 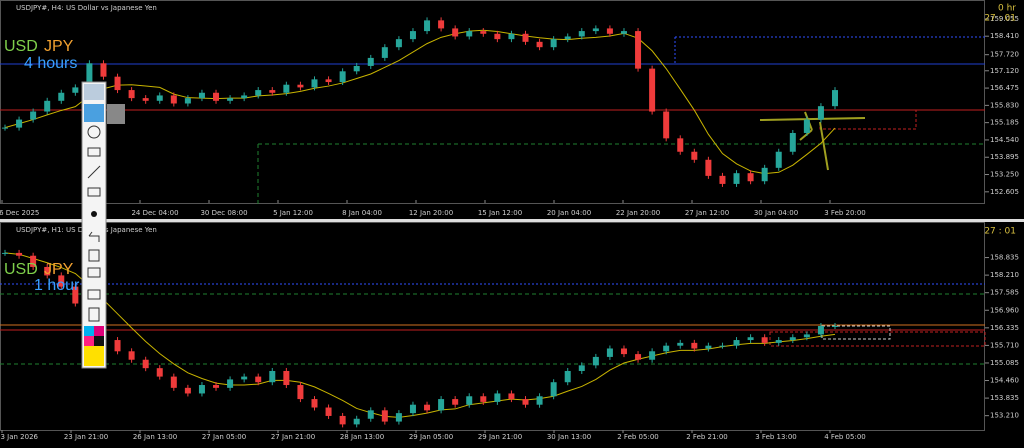 What do you see at coordinates (1004, 258) in the screenshot?
I see `price-label: 158.835` at bounding box center [1004, 258].